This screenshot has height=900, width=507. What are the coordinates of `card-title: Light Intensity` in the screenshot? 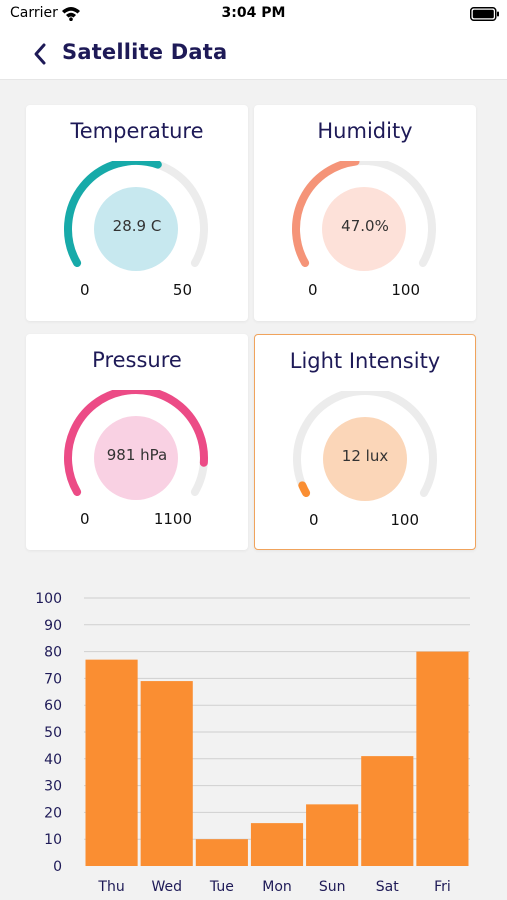 It's located at (365, 361).